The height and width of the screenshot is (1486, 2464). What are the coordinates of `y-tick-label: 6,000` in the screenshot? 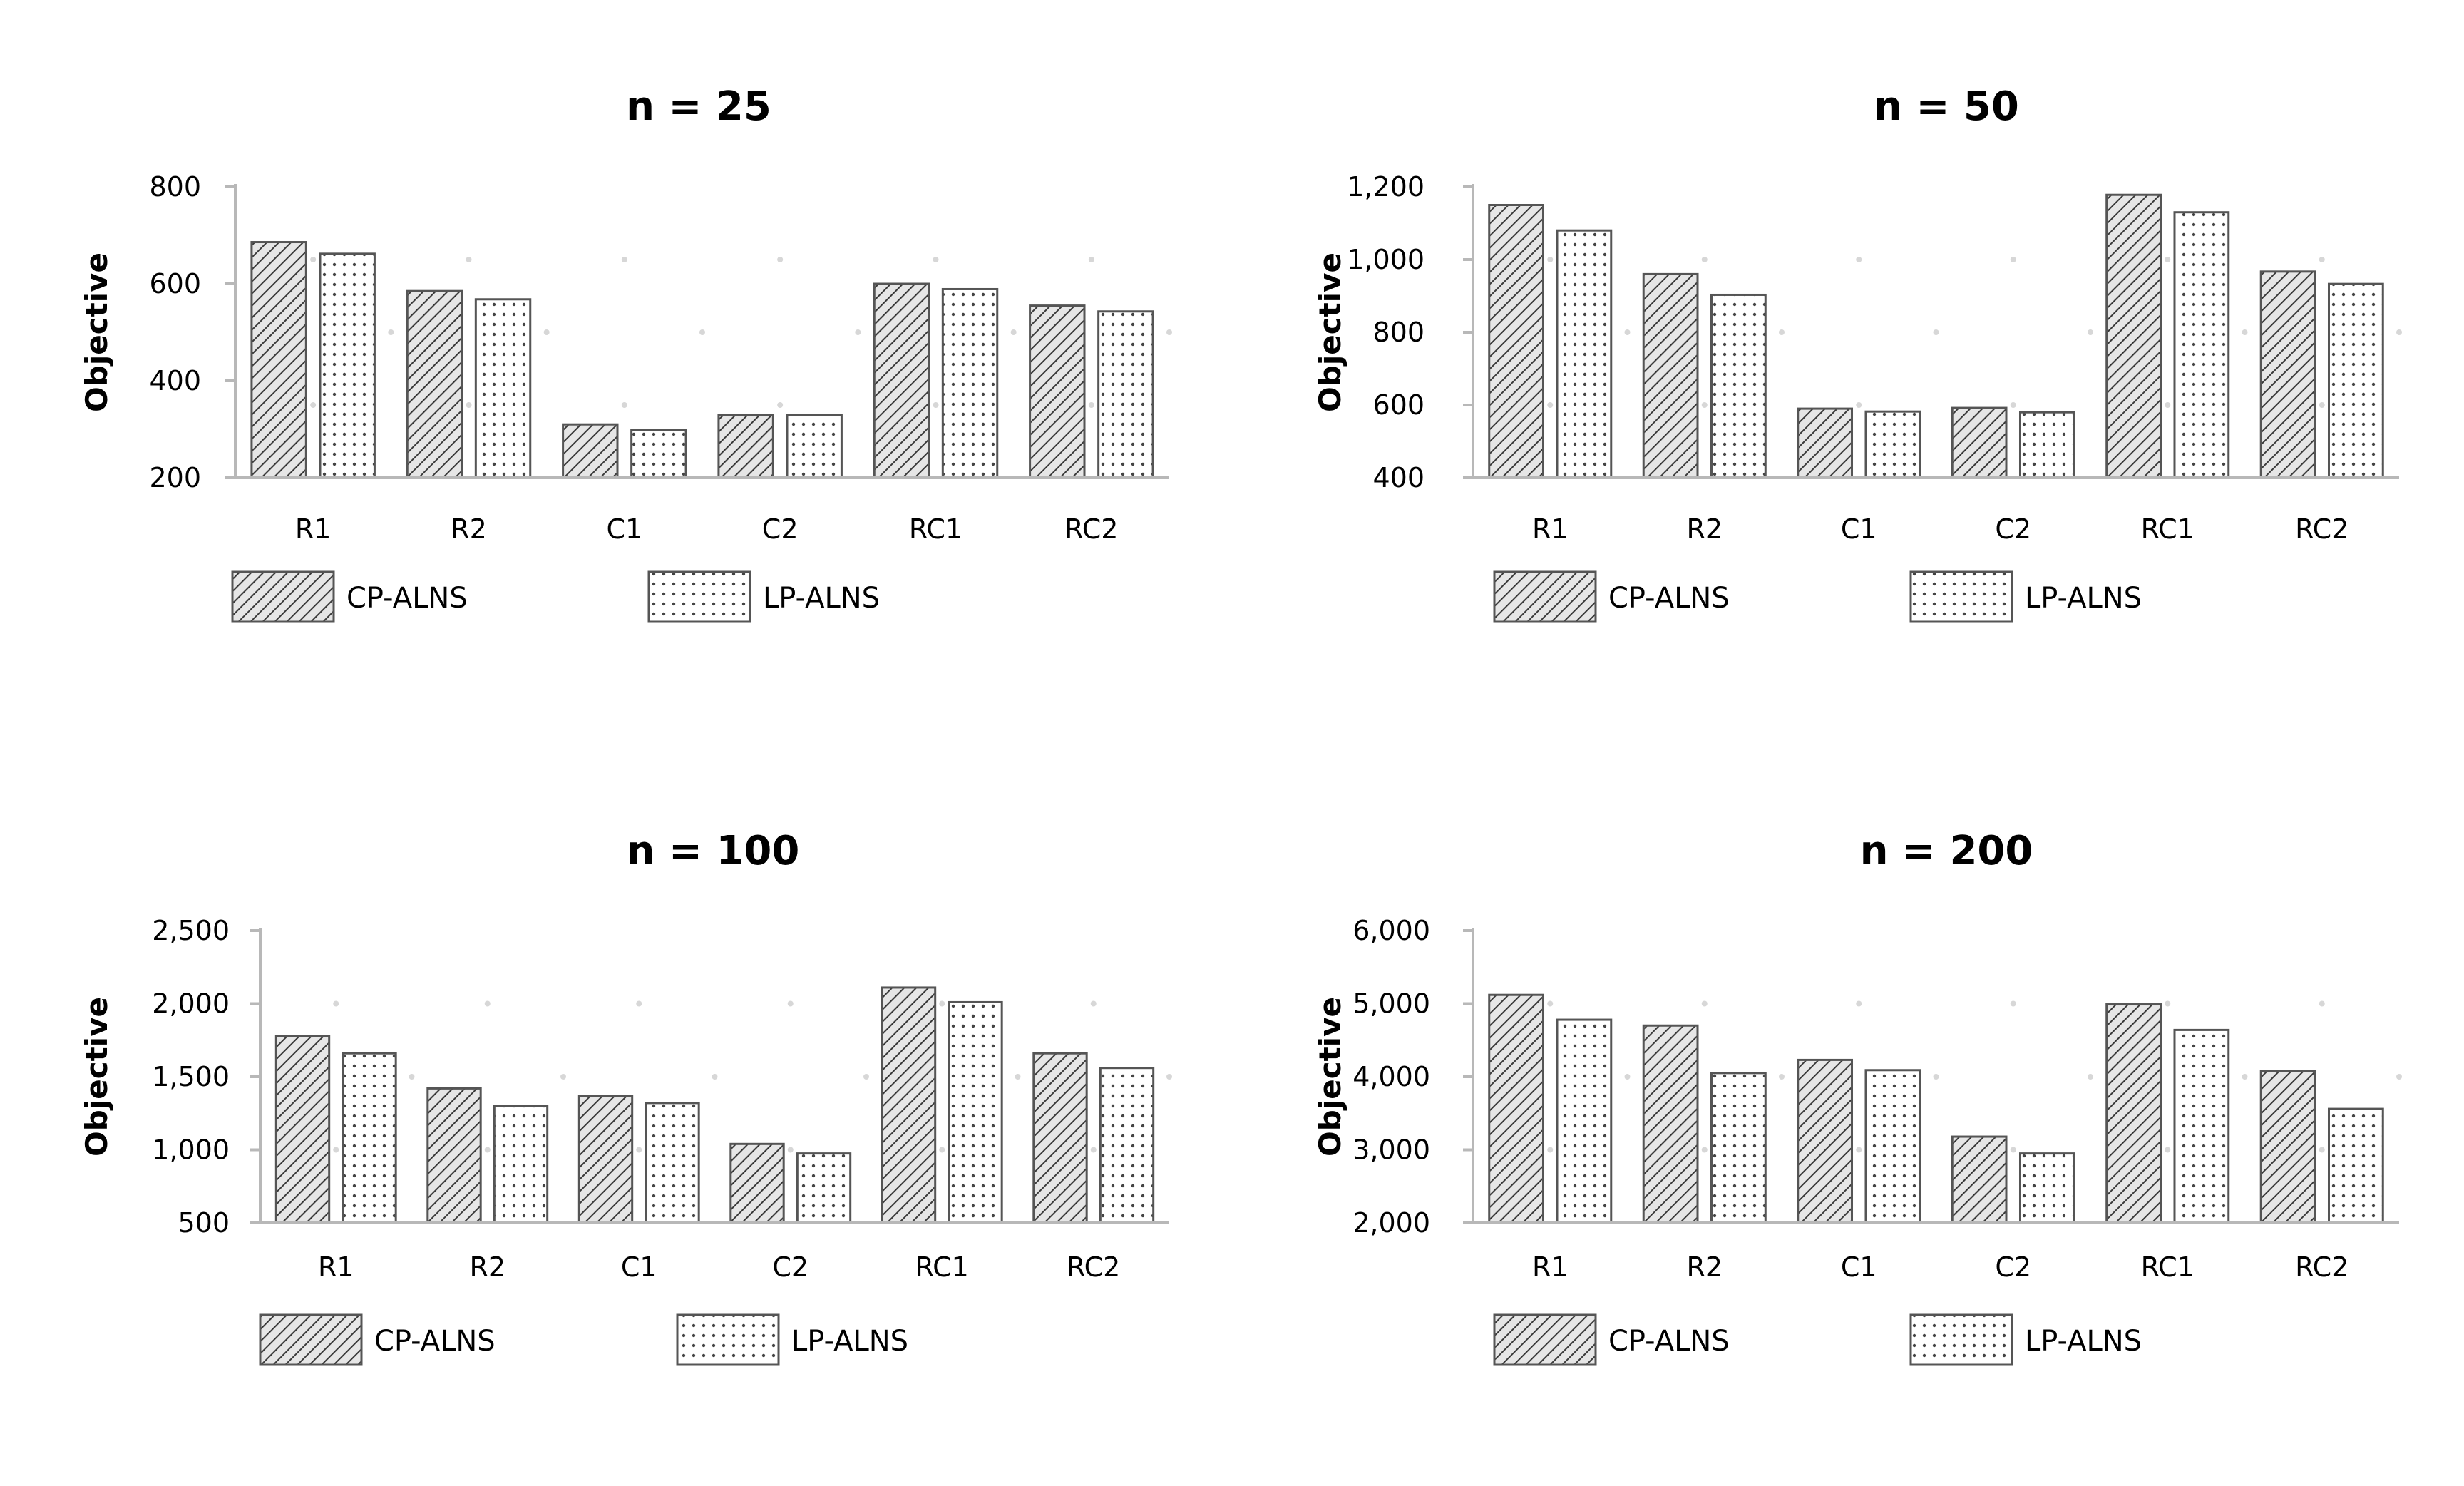 It's located at (1391, 930).